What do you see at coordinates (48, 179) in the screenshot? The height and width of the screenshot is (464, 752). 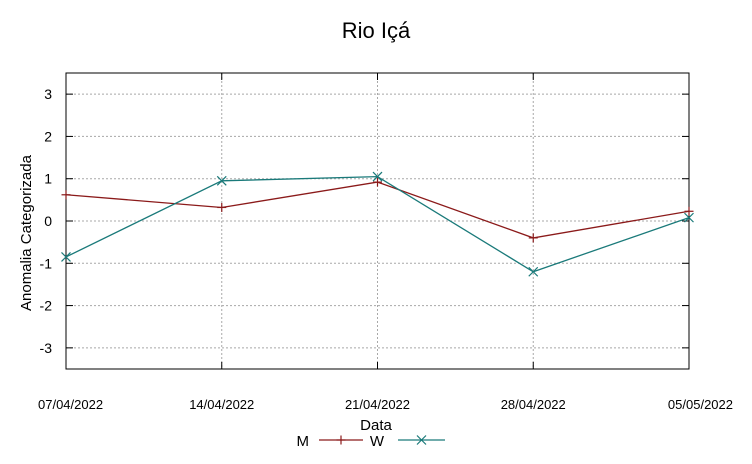 I see `y-tick-label: 1` at bounding box center [48, 179].